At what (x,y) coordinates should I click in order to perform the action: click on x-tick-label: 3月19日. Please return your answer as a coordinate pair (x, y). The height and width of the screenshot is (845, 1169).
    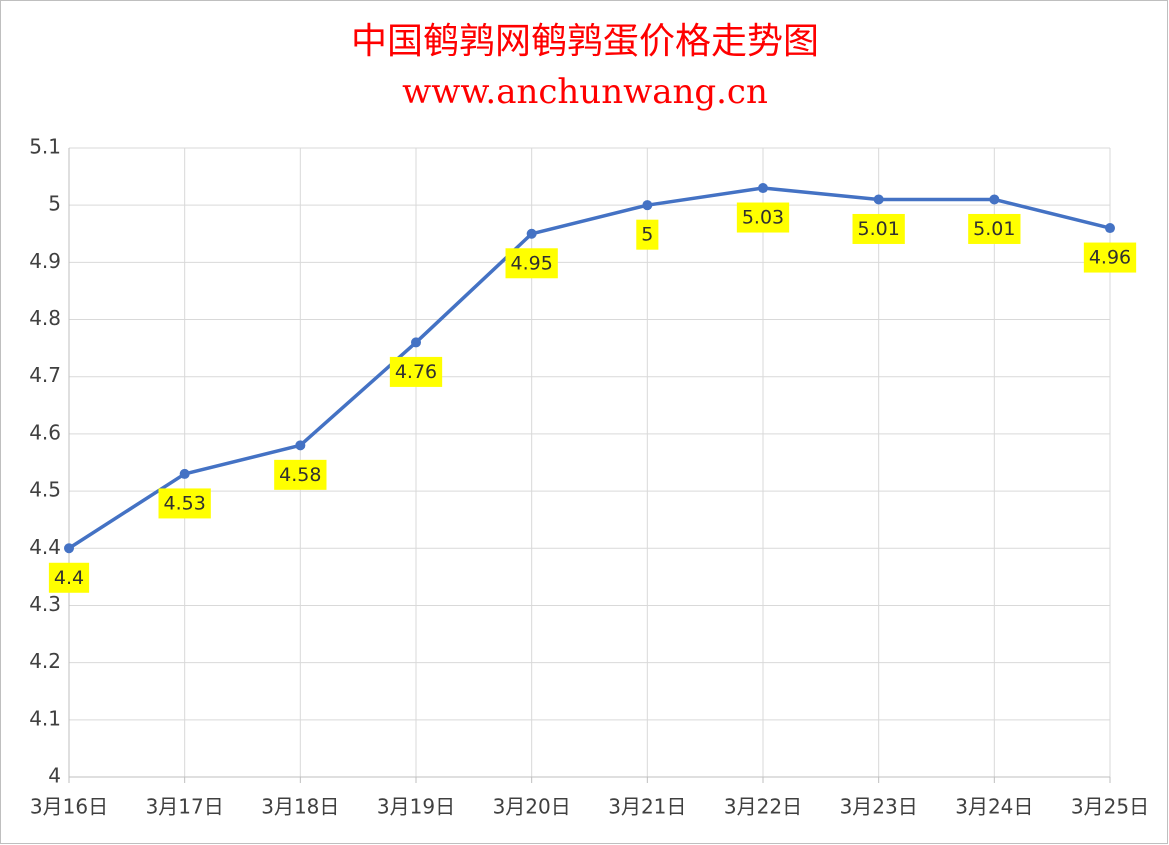
    Looking at the image, I should click on (416, 807).